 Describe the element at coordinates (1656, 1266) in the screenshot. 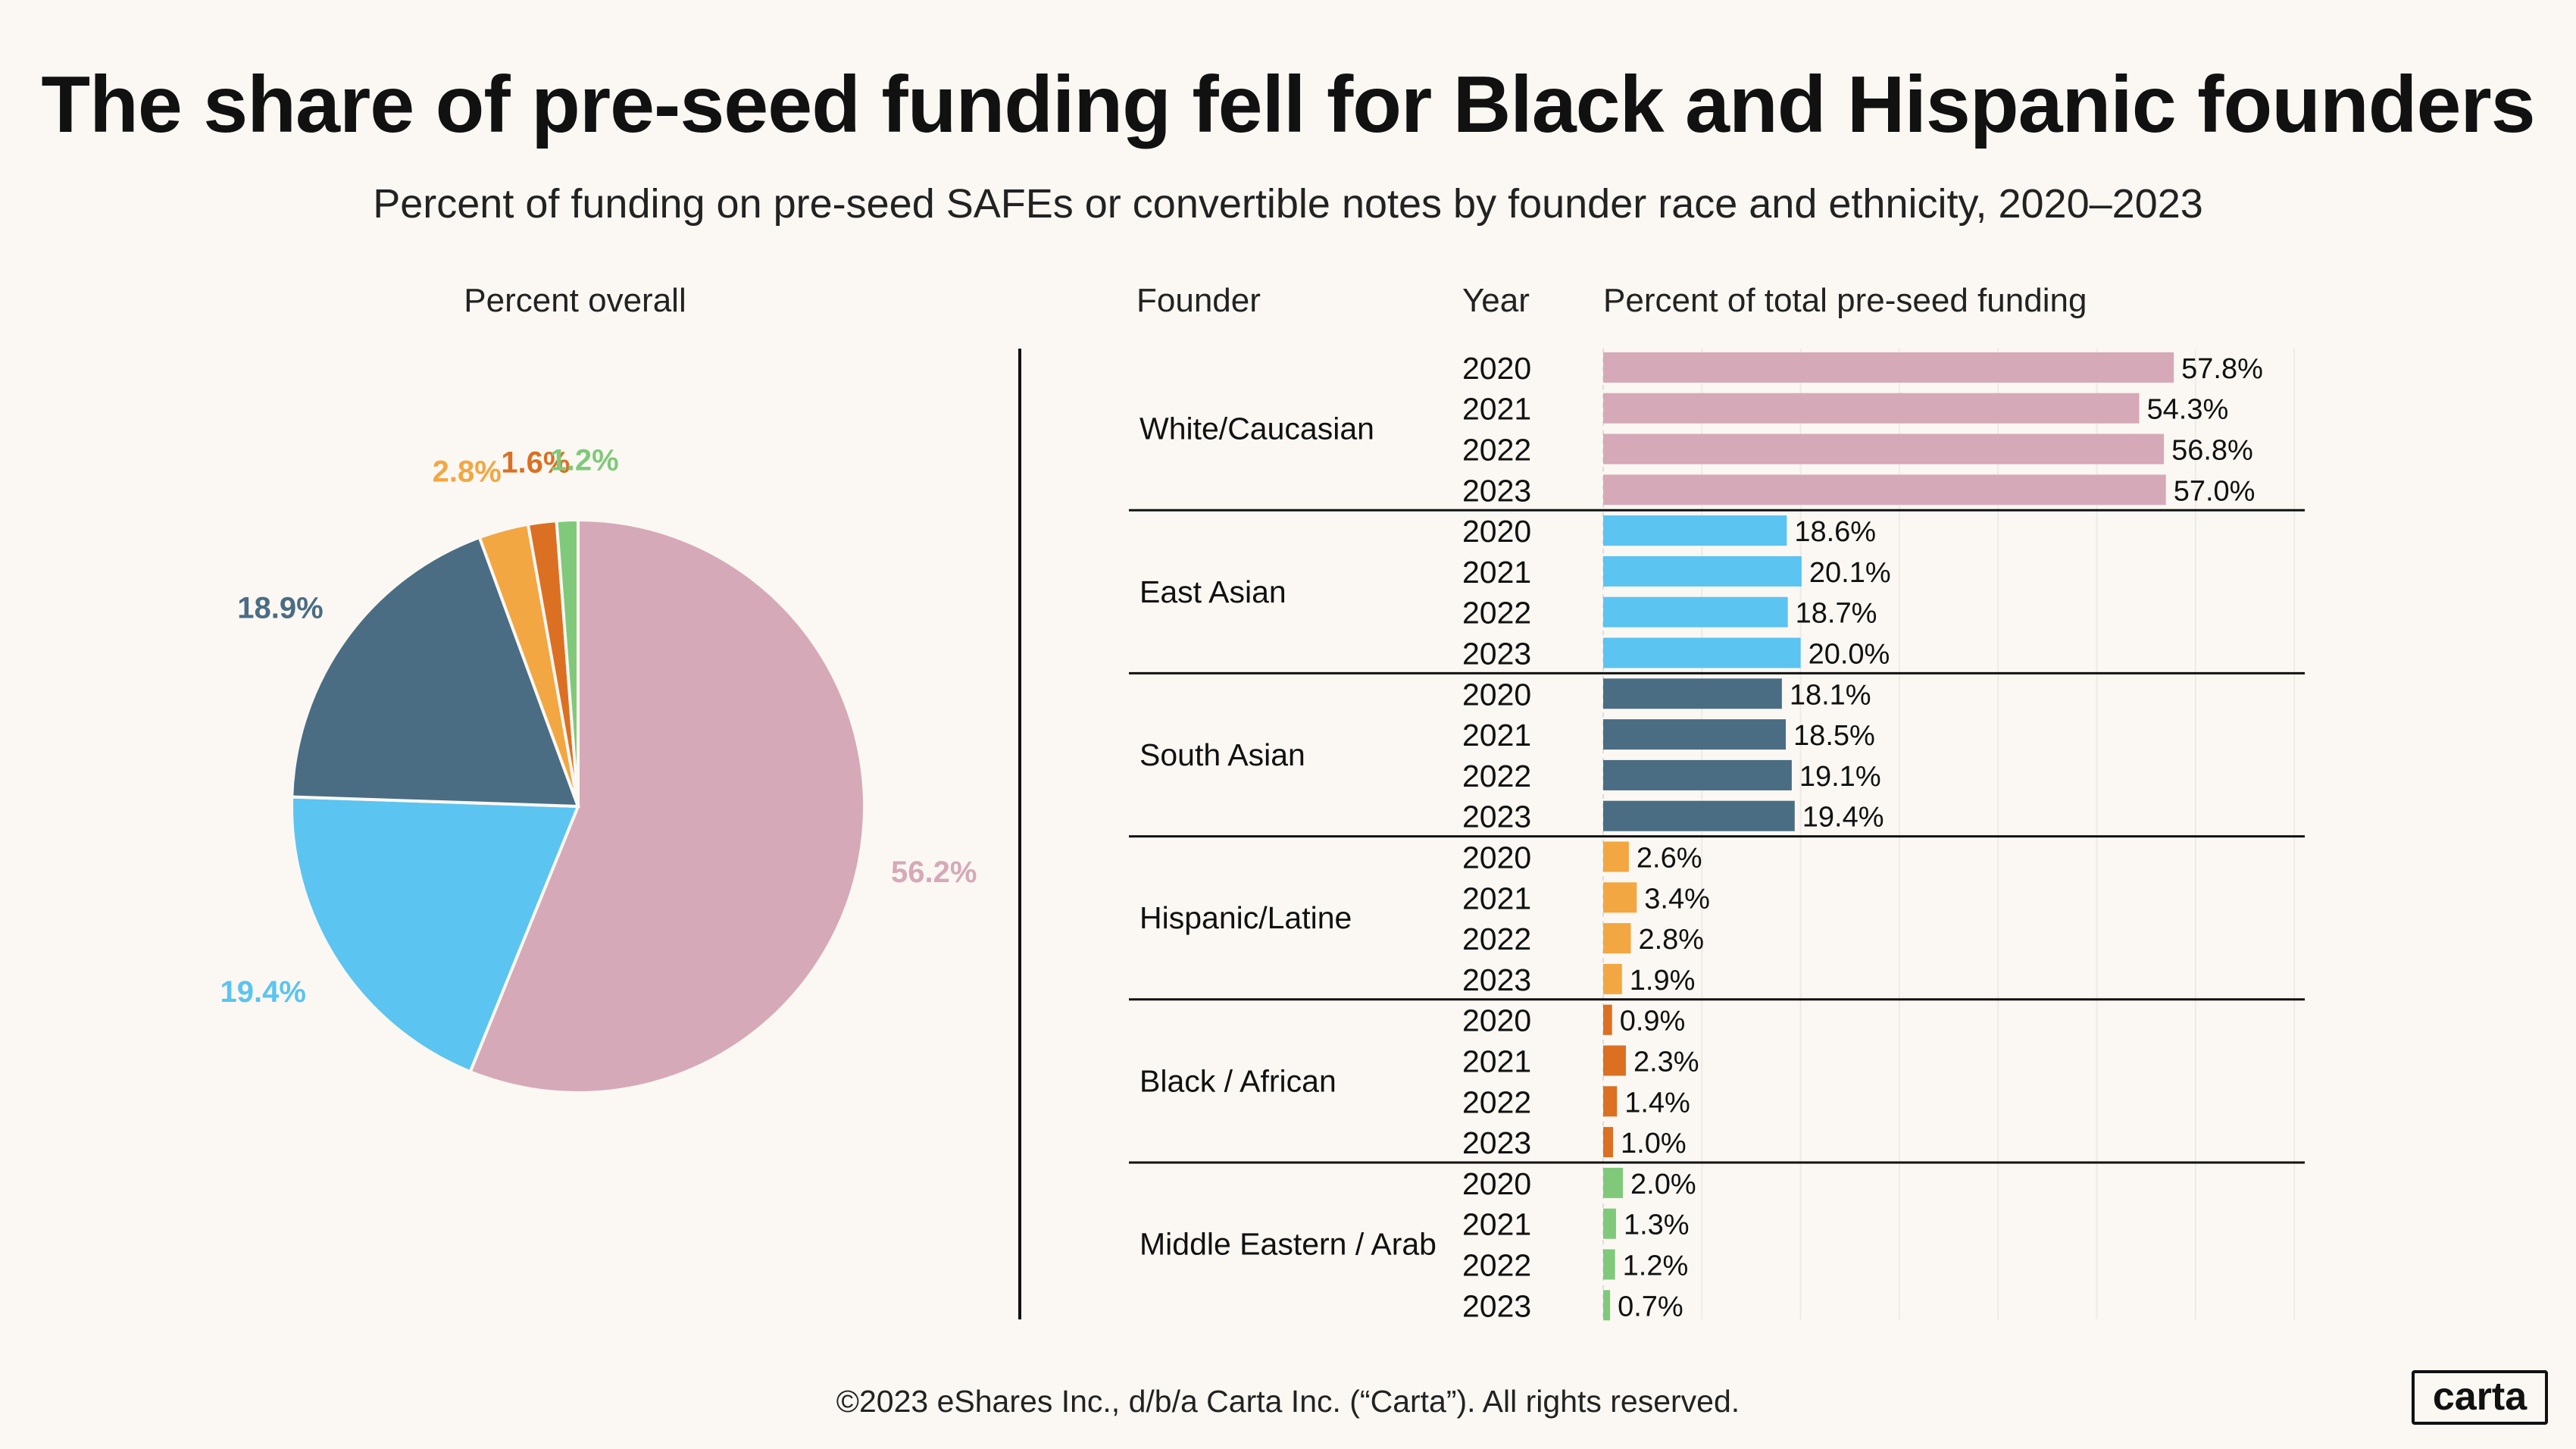

I see `bar-value-label: 1.2%` at that location.